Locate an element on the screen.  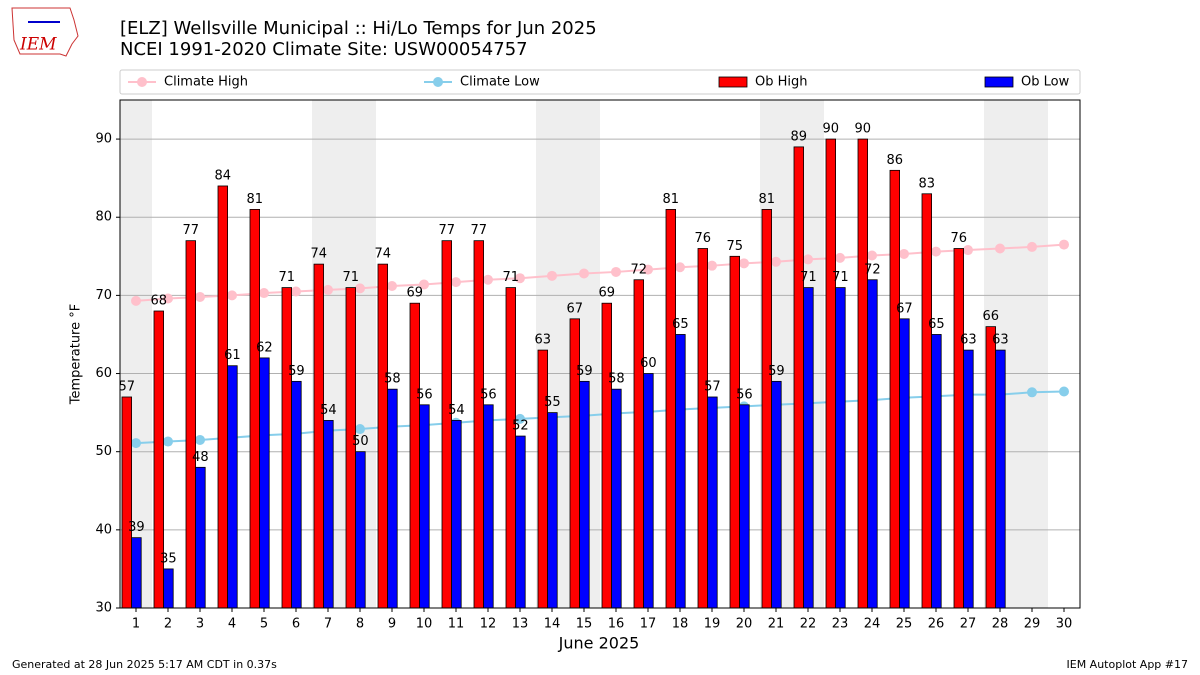
data-label: 50 is located at coordinates (360, 441).